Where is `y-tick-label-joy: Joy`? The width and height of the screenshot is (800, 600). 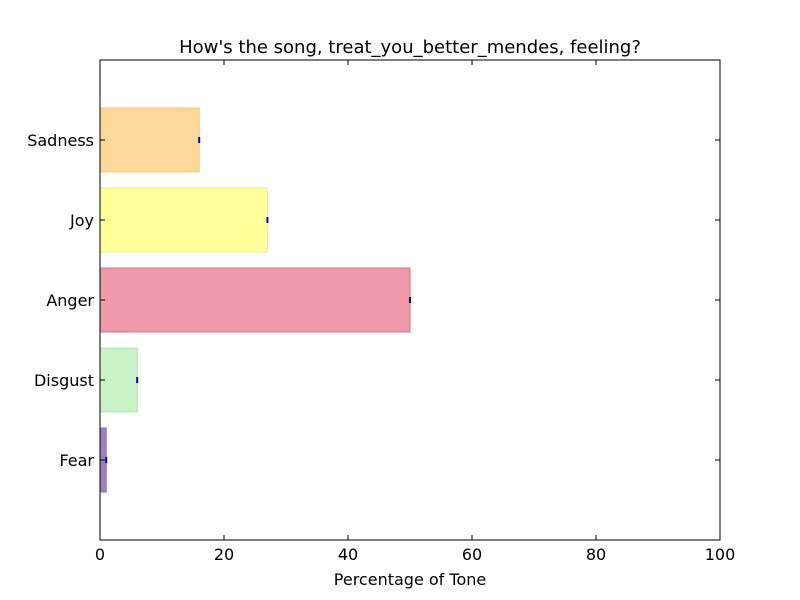 y-tick-label-joy: Joy is located at coordinates (81, 220).